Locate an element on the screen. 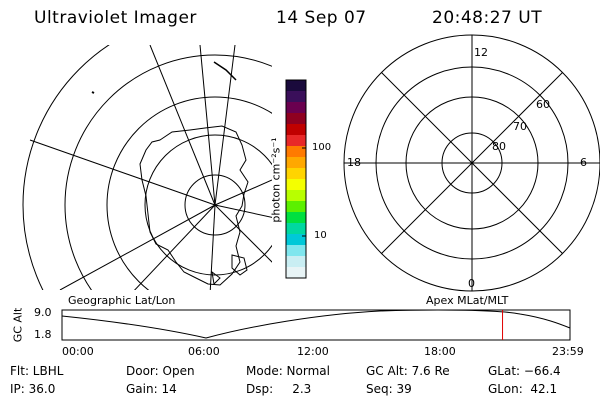 The height and width of the screenshot is (400, 600). timeline-frame is located at coordinates (316, 325).